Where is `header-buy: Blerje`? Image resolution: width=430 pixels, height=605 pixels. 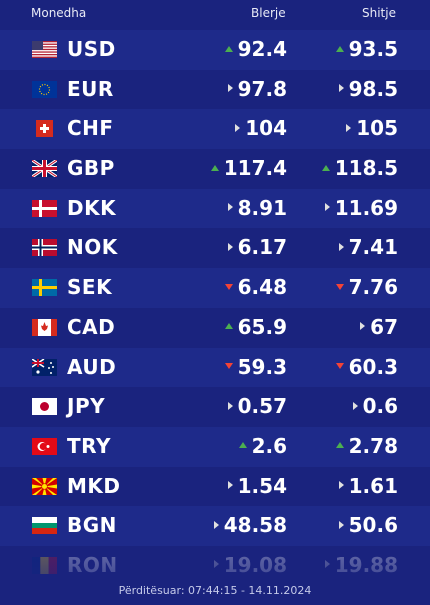
header-buy: Blerje is located at coordinates (268, 13).